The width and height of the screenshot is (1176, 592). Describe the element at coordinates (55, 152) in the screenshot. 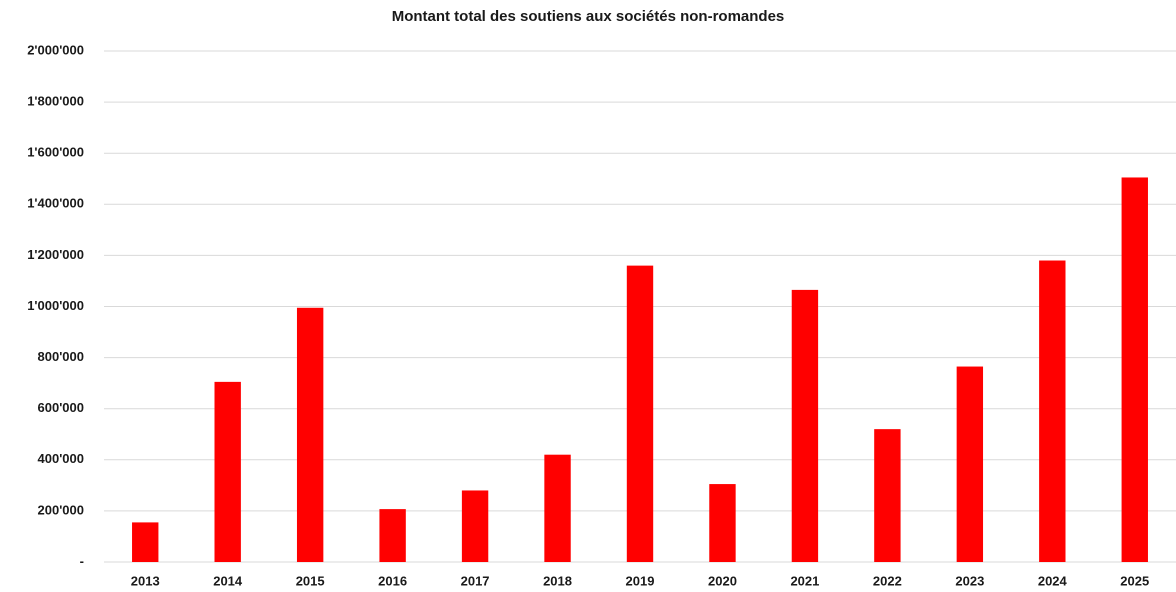

I see `y-tick-label: 1'600'000` at that location.